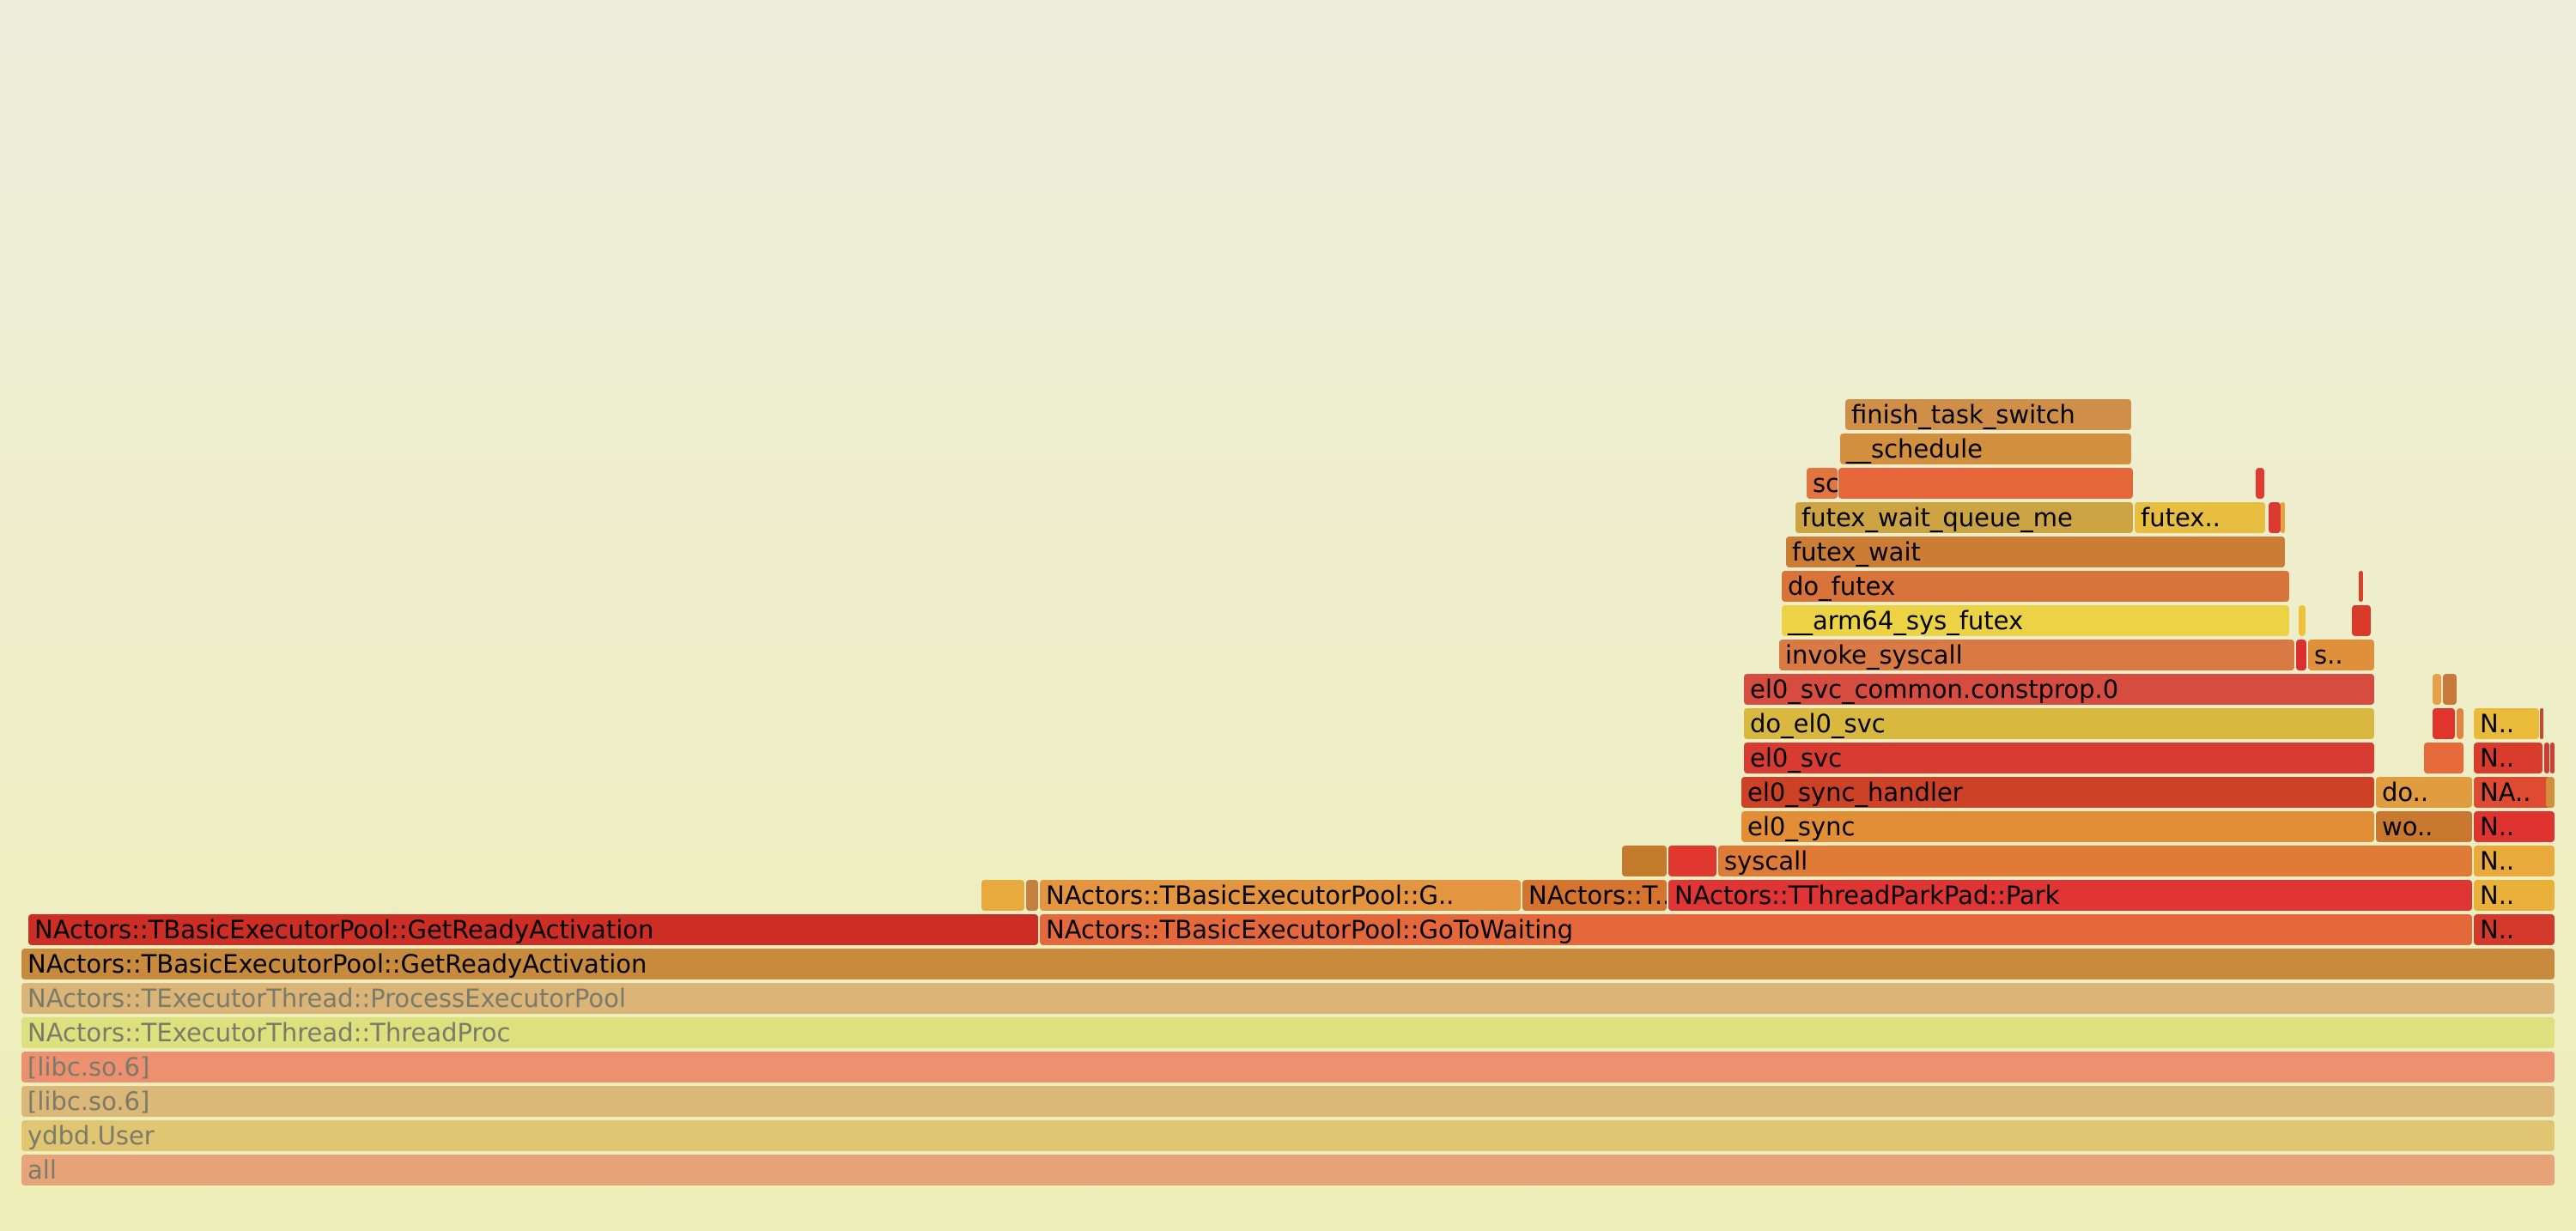  What do you see at coordinates (1874, 655) in the screenshot?
I see `frame-label: invoke_syscall` at bounding box center [1874, 655].